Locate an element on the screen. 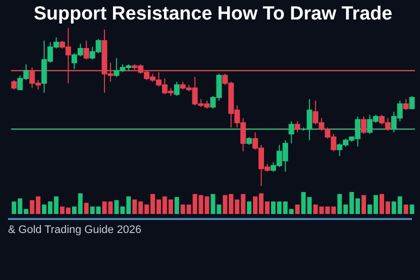 The width and height of the screenshot is (420, 280). chart-title: Support Resistance How To Draw Trade is located at coordinates (213, 14).